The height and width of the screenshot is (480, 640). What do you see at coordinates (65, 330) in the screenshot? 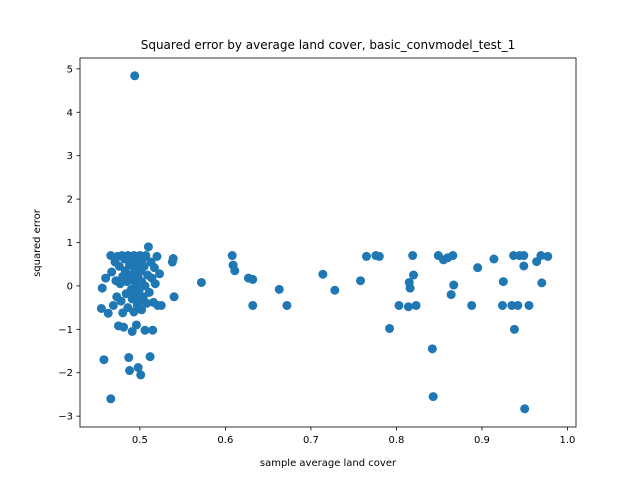
I see `y-tick-label: −1` at bounding box center [65, 330].